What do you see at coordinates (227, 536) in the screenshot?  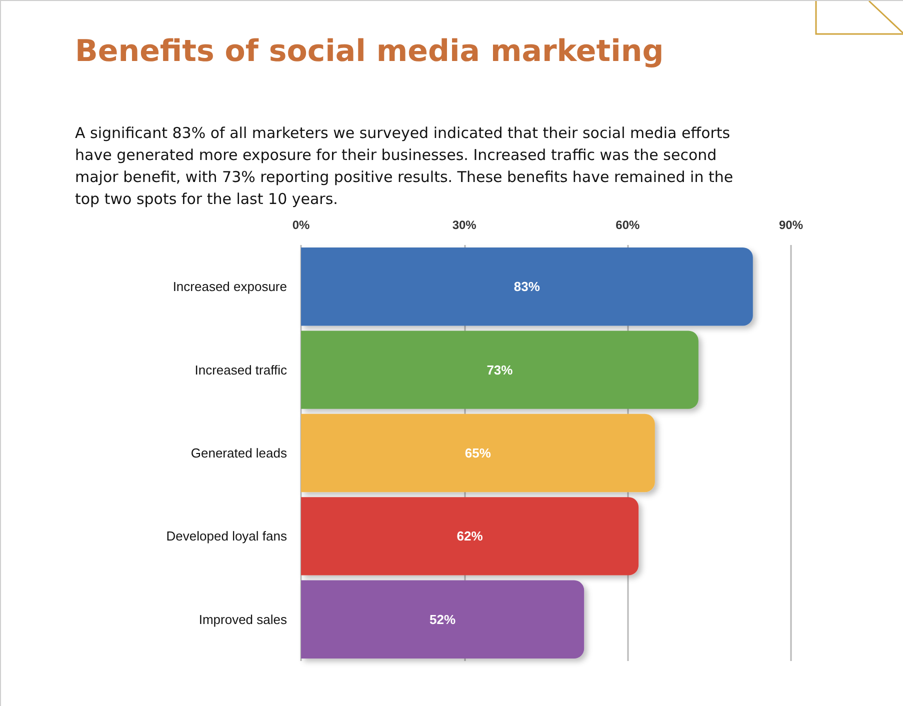 I see `y-tick-label: Developed loyal fans` at bounding box center [227, 536].